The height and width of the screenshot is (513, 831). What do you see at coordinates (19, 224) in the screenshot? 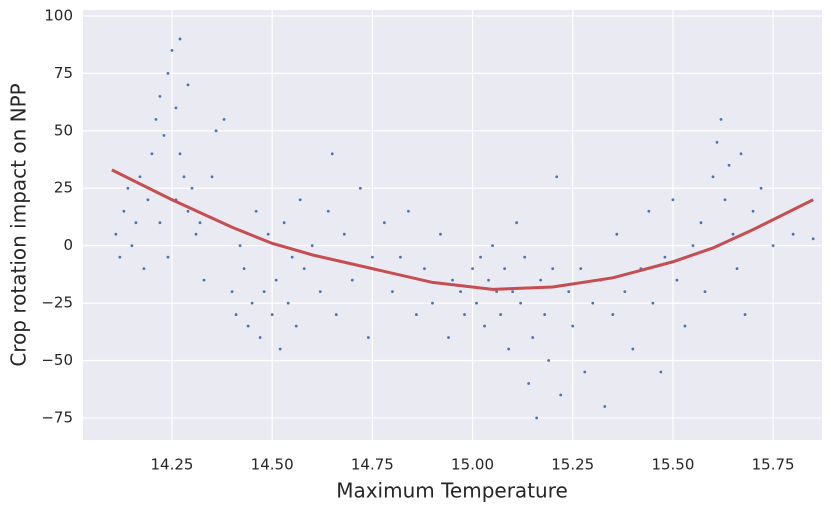
I see `y-axis-label: Crop rotation impact on NPP` at bounding box center [19, 224].